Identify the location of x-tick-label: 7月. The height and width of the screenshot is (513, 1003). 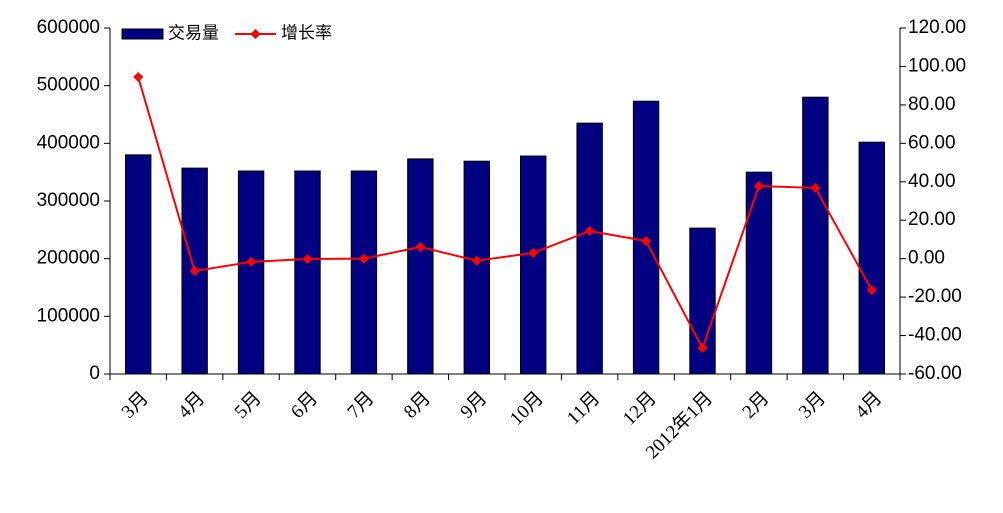
(361, 405).